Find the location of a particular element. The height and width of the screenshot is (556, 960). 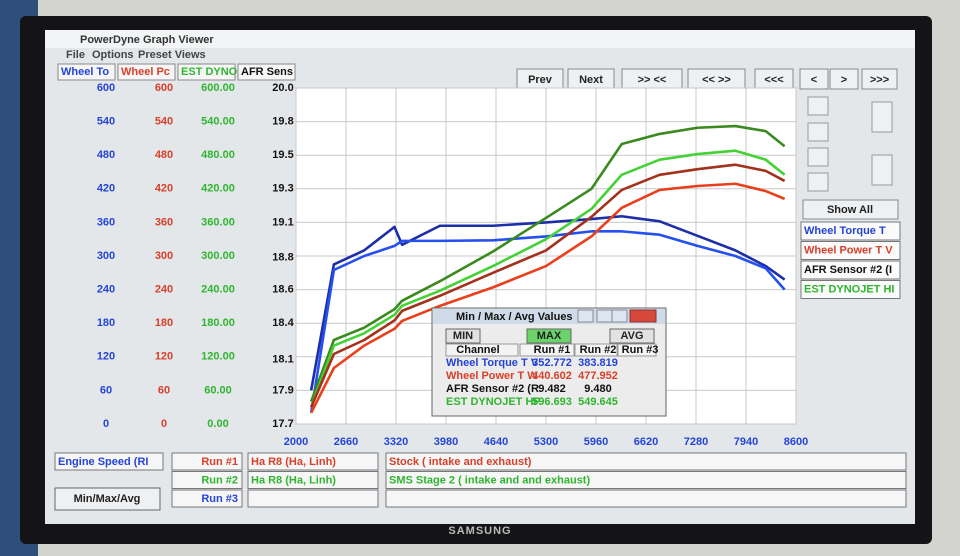

y-tick-label: 60 is located at coordinates (106, 390).